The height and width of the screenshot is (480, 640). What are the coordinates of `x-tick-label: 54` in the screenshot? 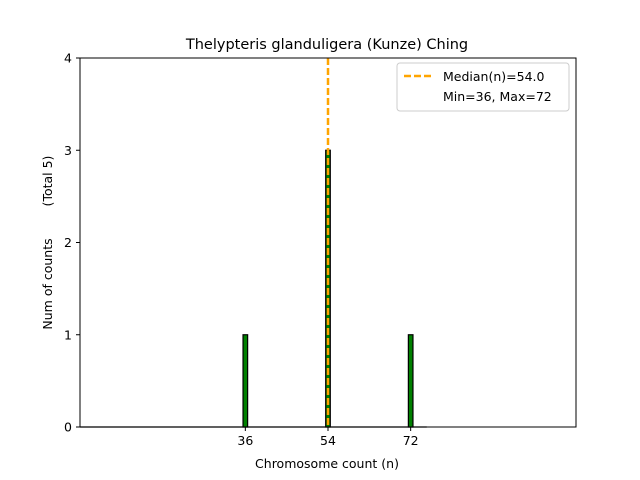 It's located at (328, 440).